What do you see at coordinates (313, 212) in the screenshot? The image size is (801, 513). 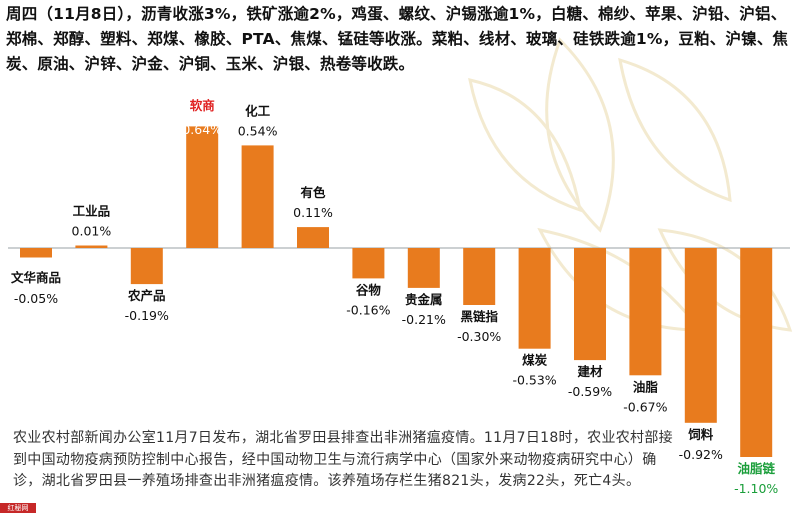 I see `value-label-5: 0.11%` at bounding box center [313, 212].